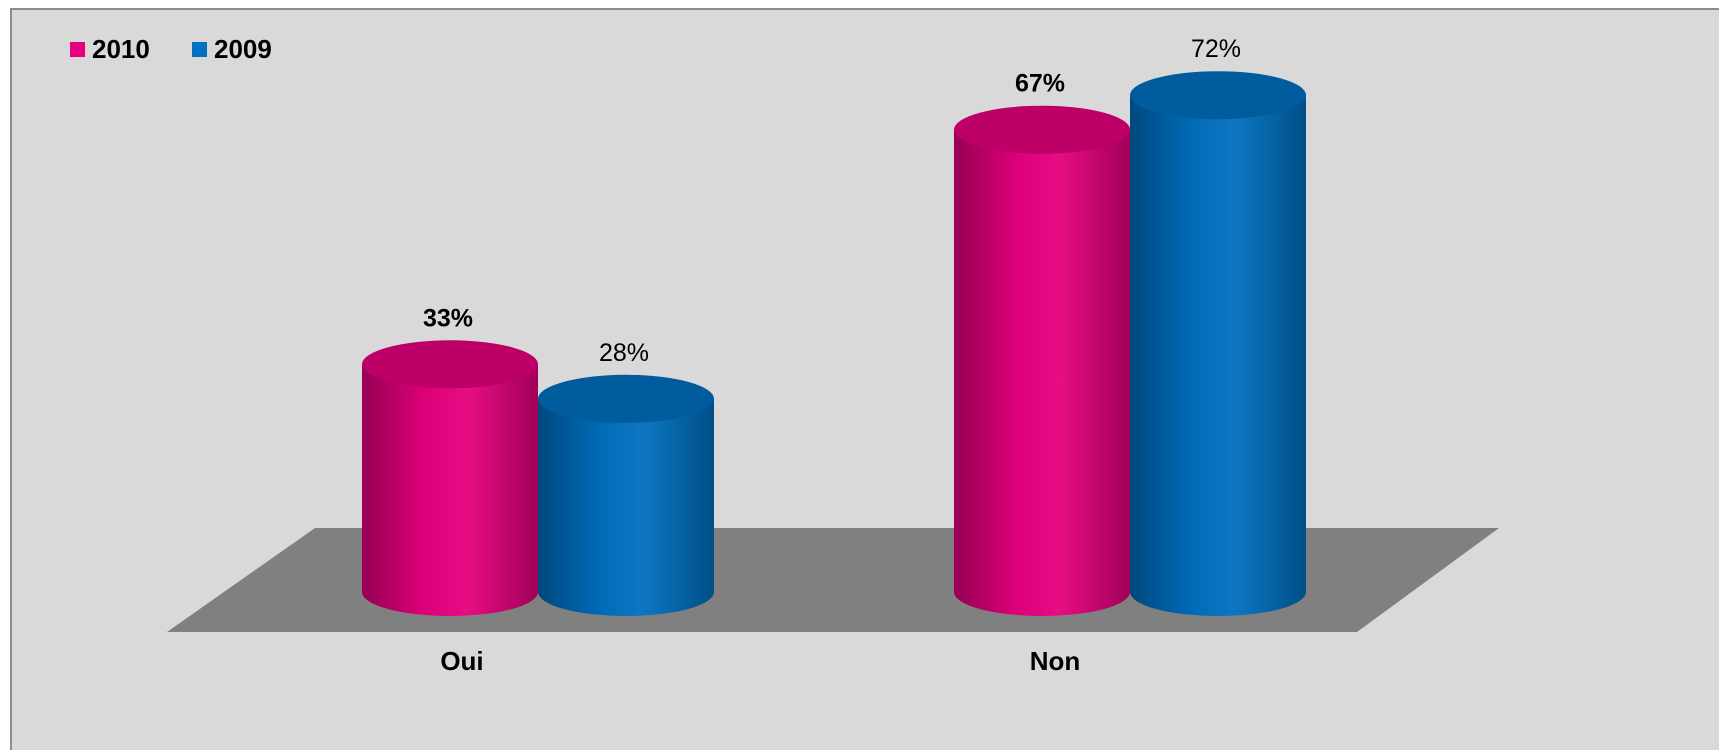  Describe the element at coordinates (450, 364) in the screenshot. I see `bar-top-oui-2010` at that location.